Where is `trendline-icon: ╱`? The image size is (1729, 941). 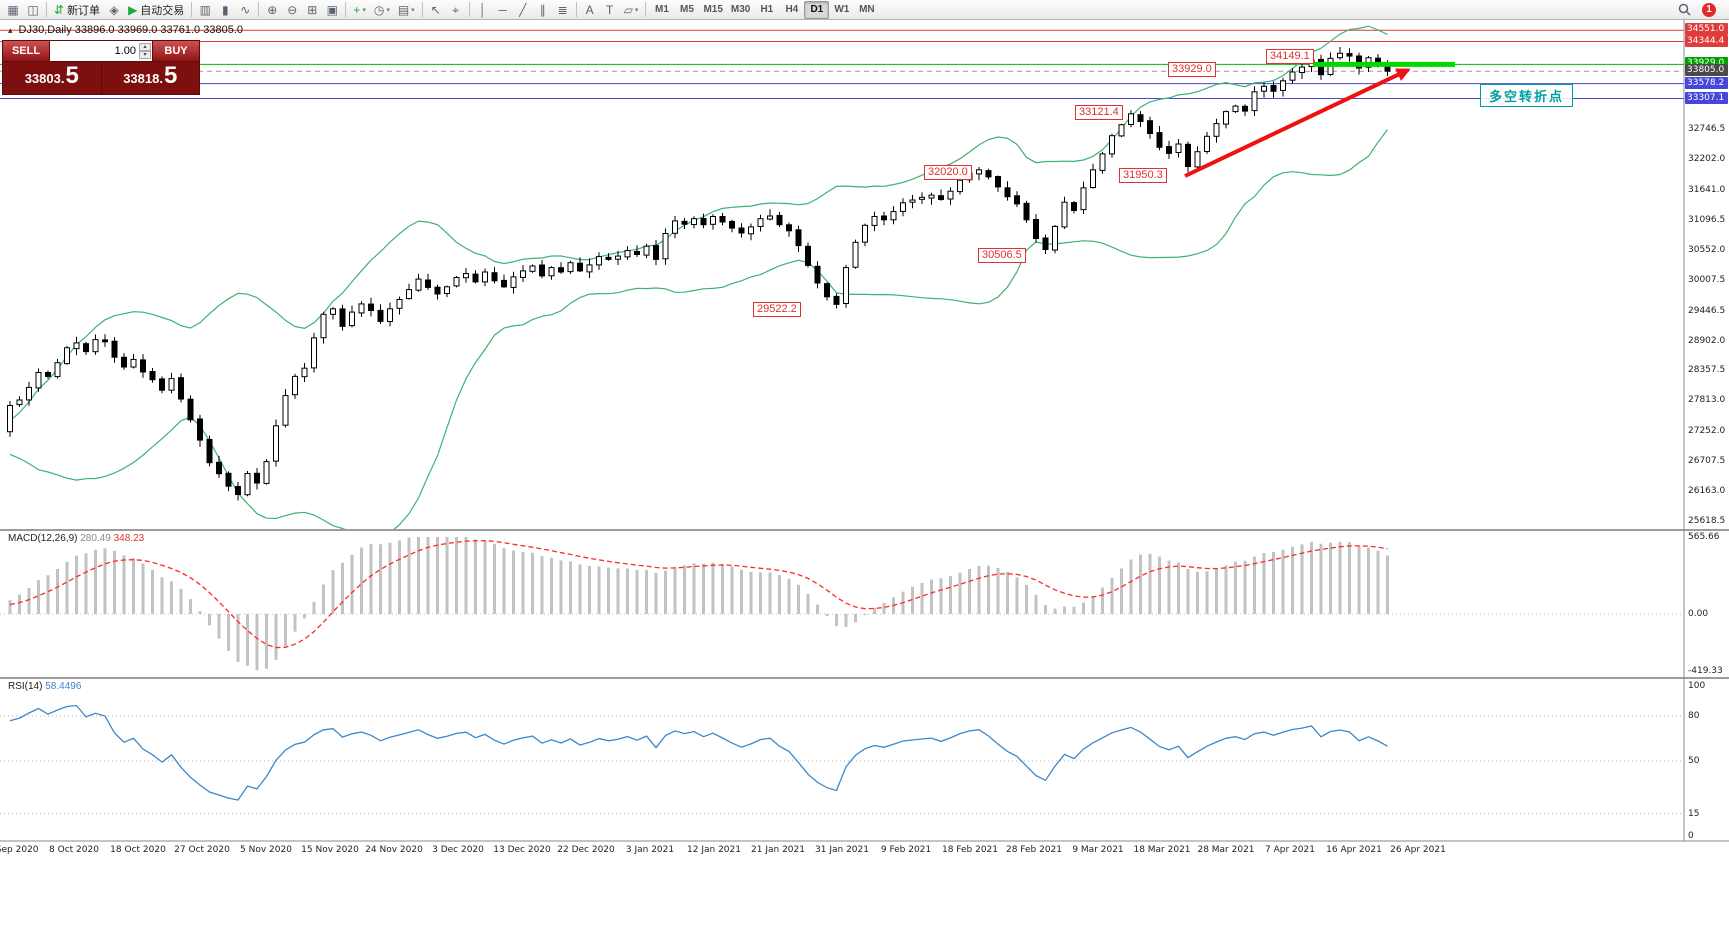
trendline-icon: ╱ is located at coordinates (523, 9).